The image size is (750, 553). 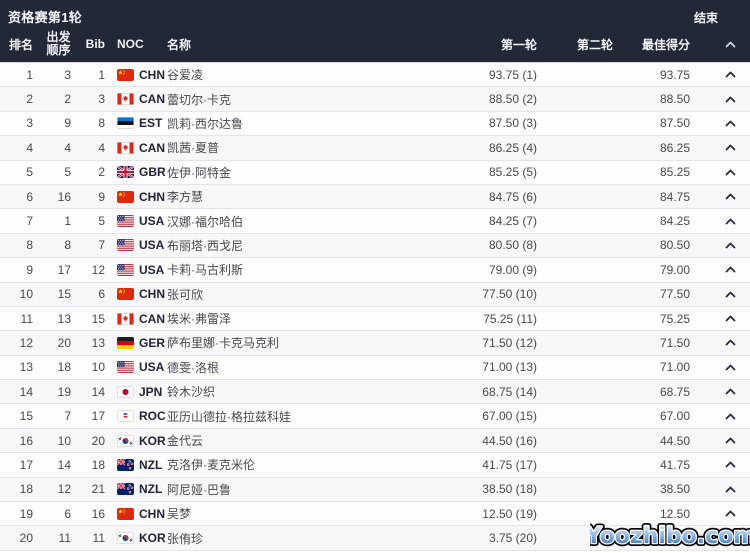 I want to click on start-order-cell: 17, so click(x=58, y=270).